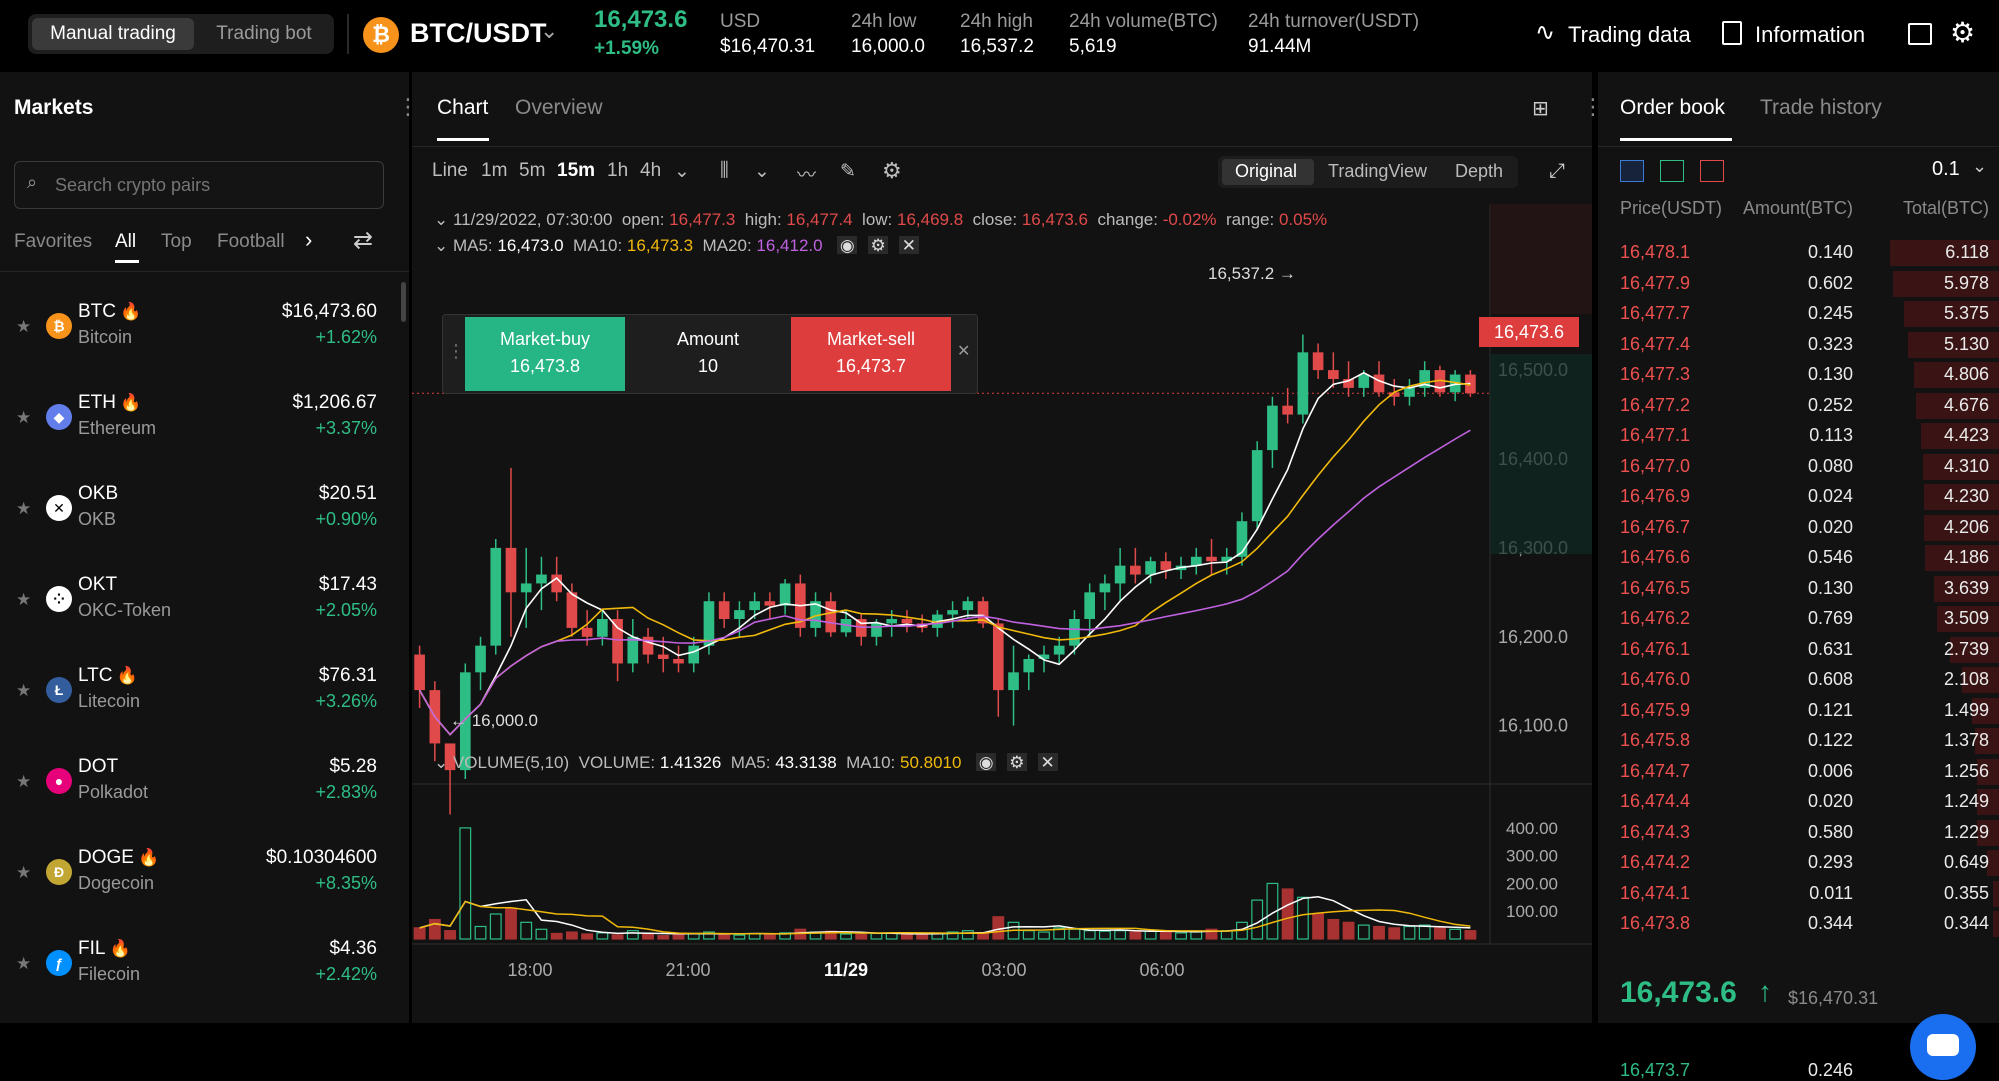  What do you see at coordinates (1798, 406) in the screenshot?
I see `ask-row: 16,477.2 0.252 4.676` at bounding box center [1798, 406].